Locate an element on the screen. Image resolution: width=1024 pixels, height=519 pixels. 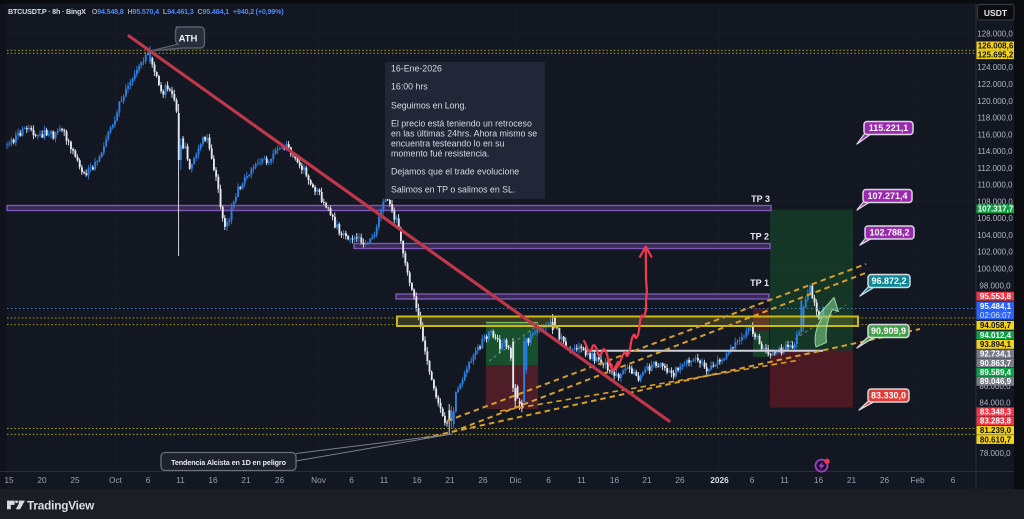
svg-text: 89.589,4 is located at coordinates (996, 372).